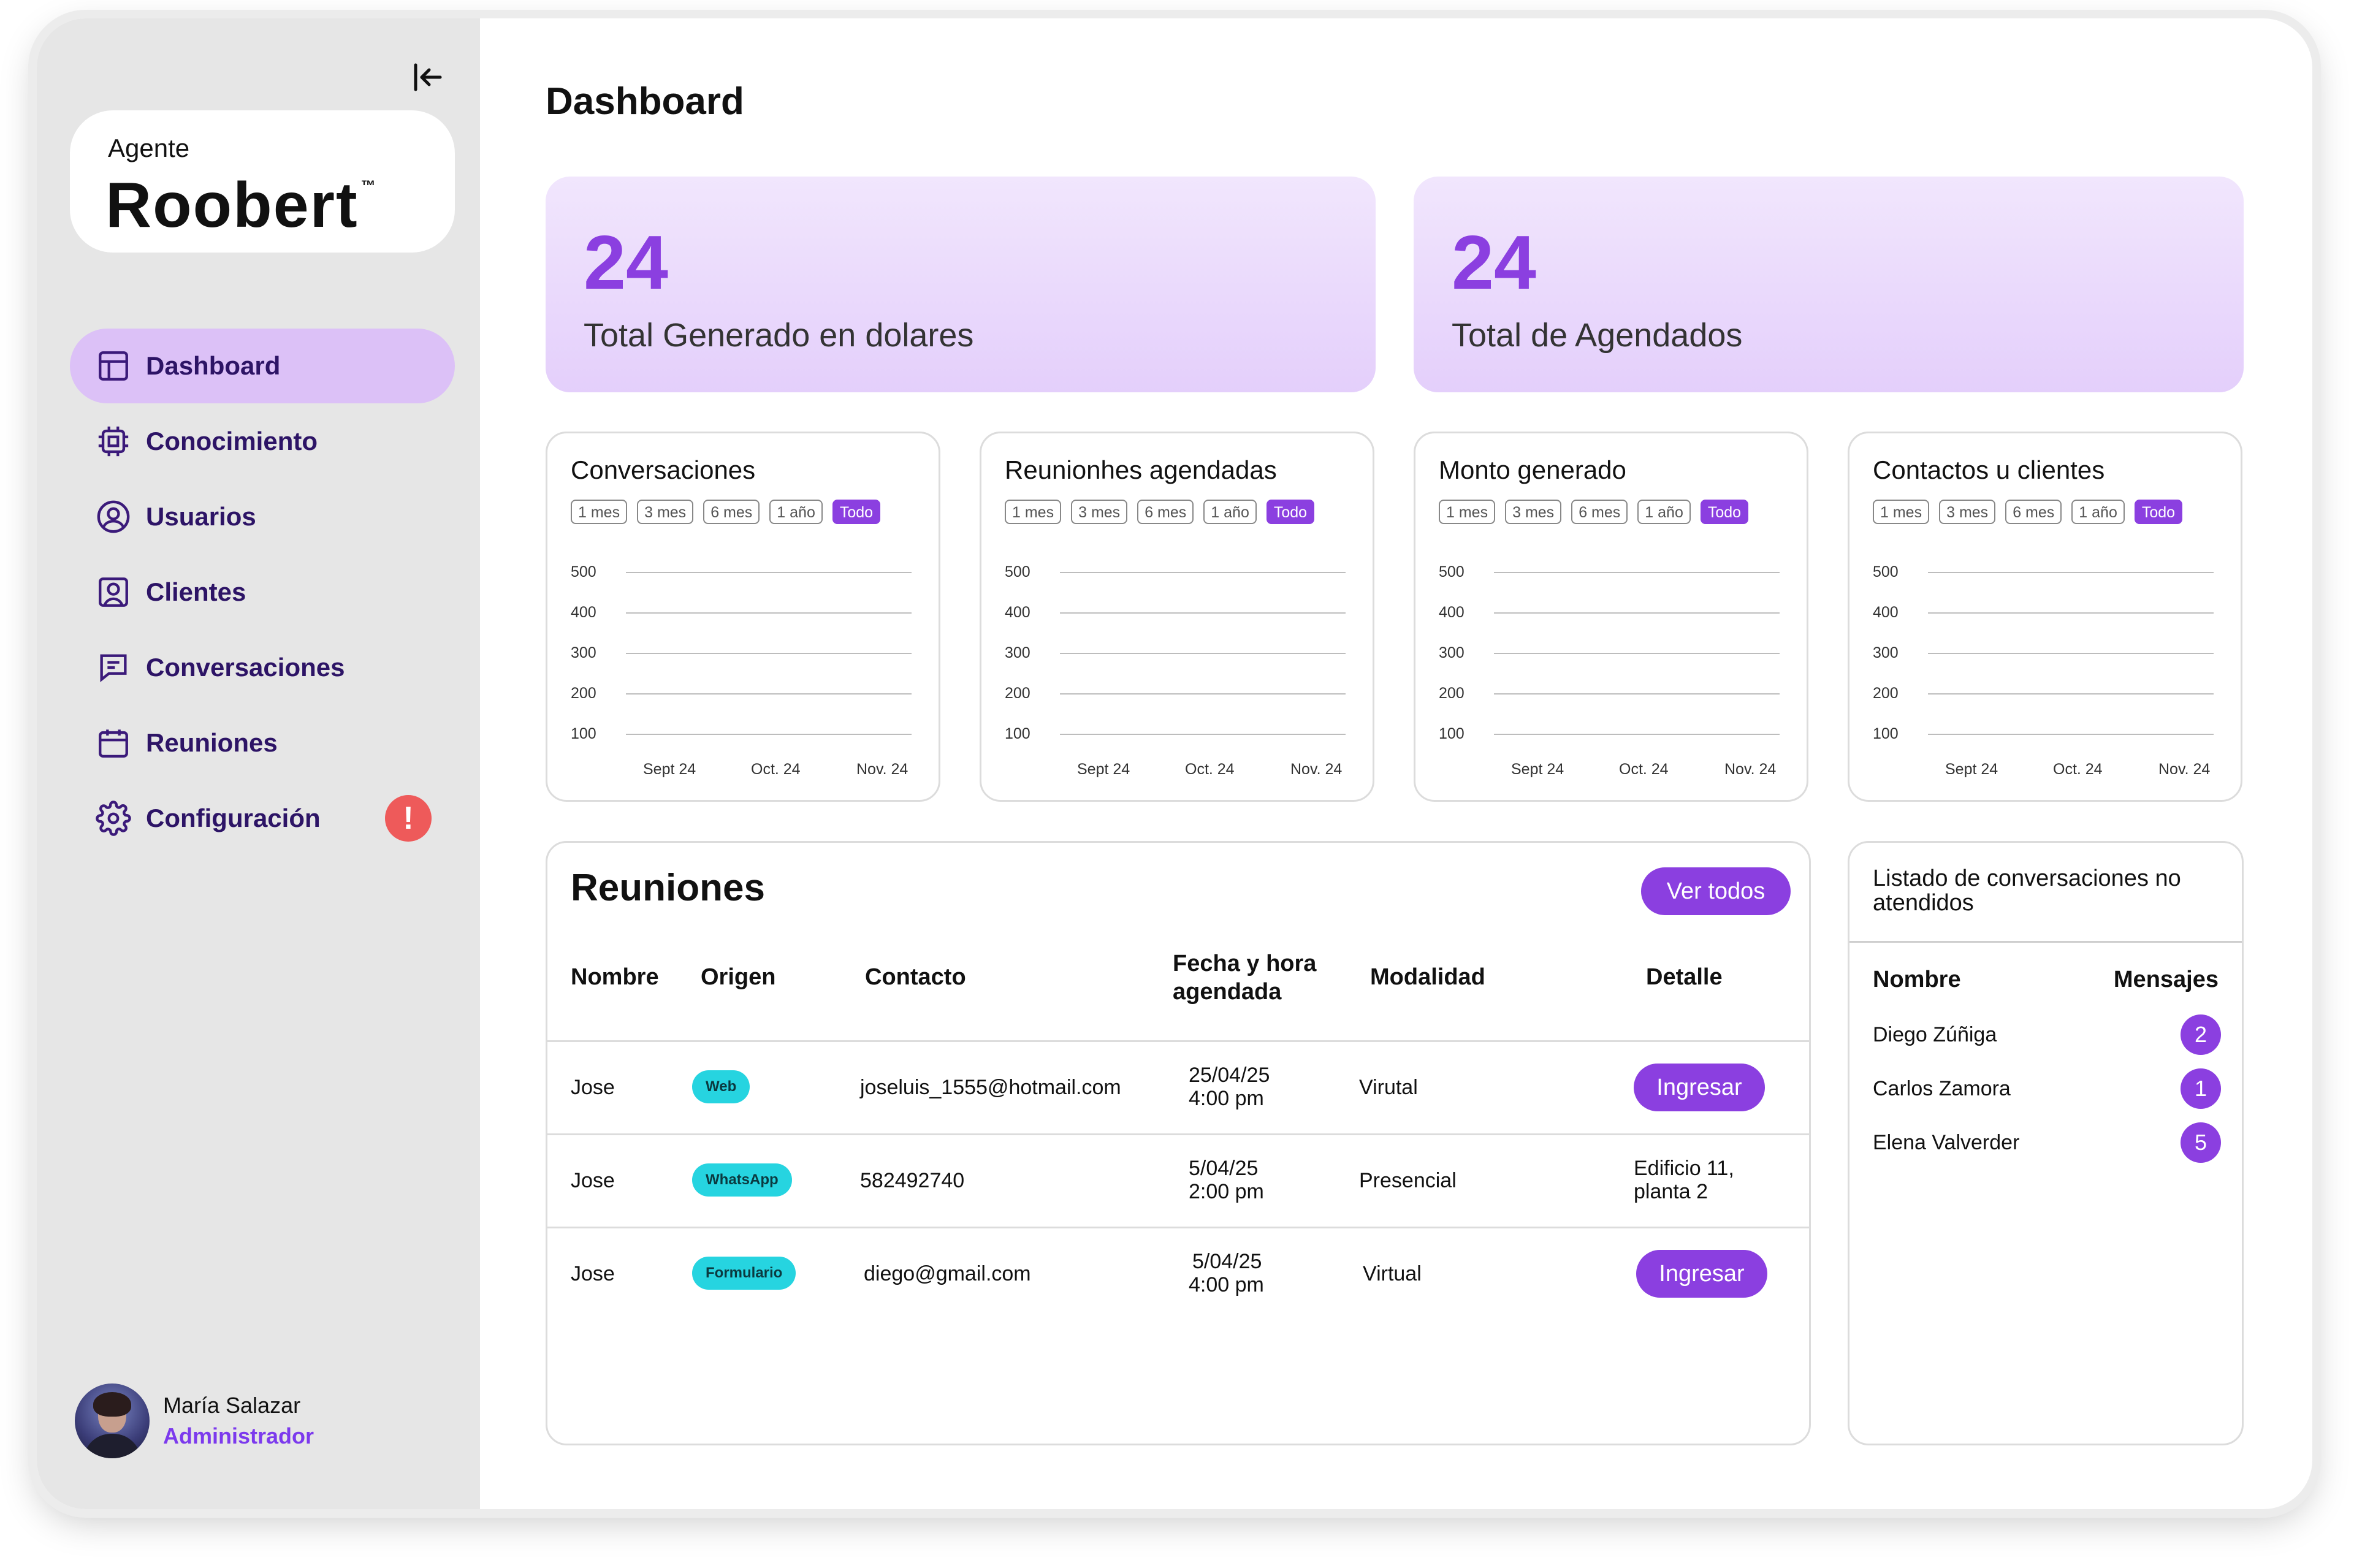 This screenshot has height=1568, width=2354. Describe the element at coordinates (1989, 470) in the screenshot. I see `chart-title: Contactos u clientes` at that location.